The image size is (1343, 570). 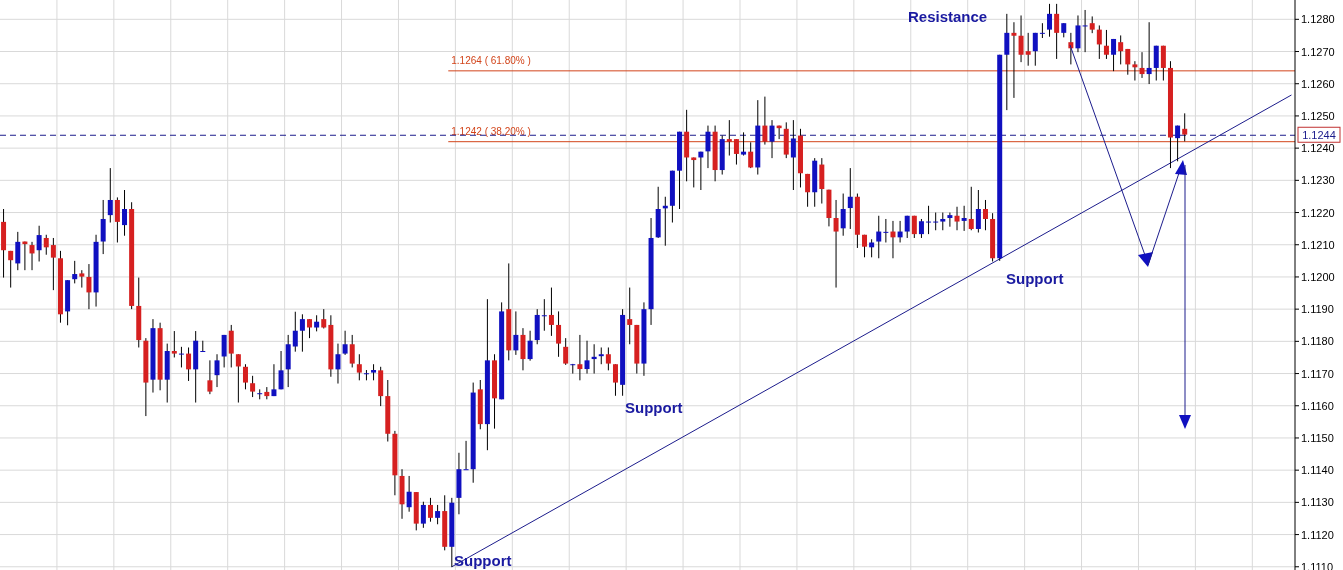 I want to click on y-tick-label: 1.1220, so click(x=1318, y=212).